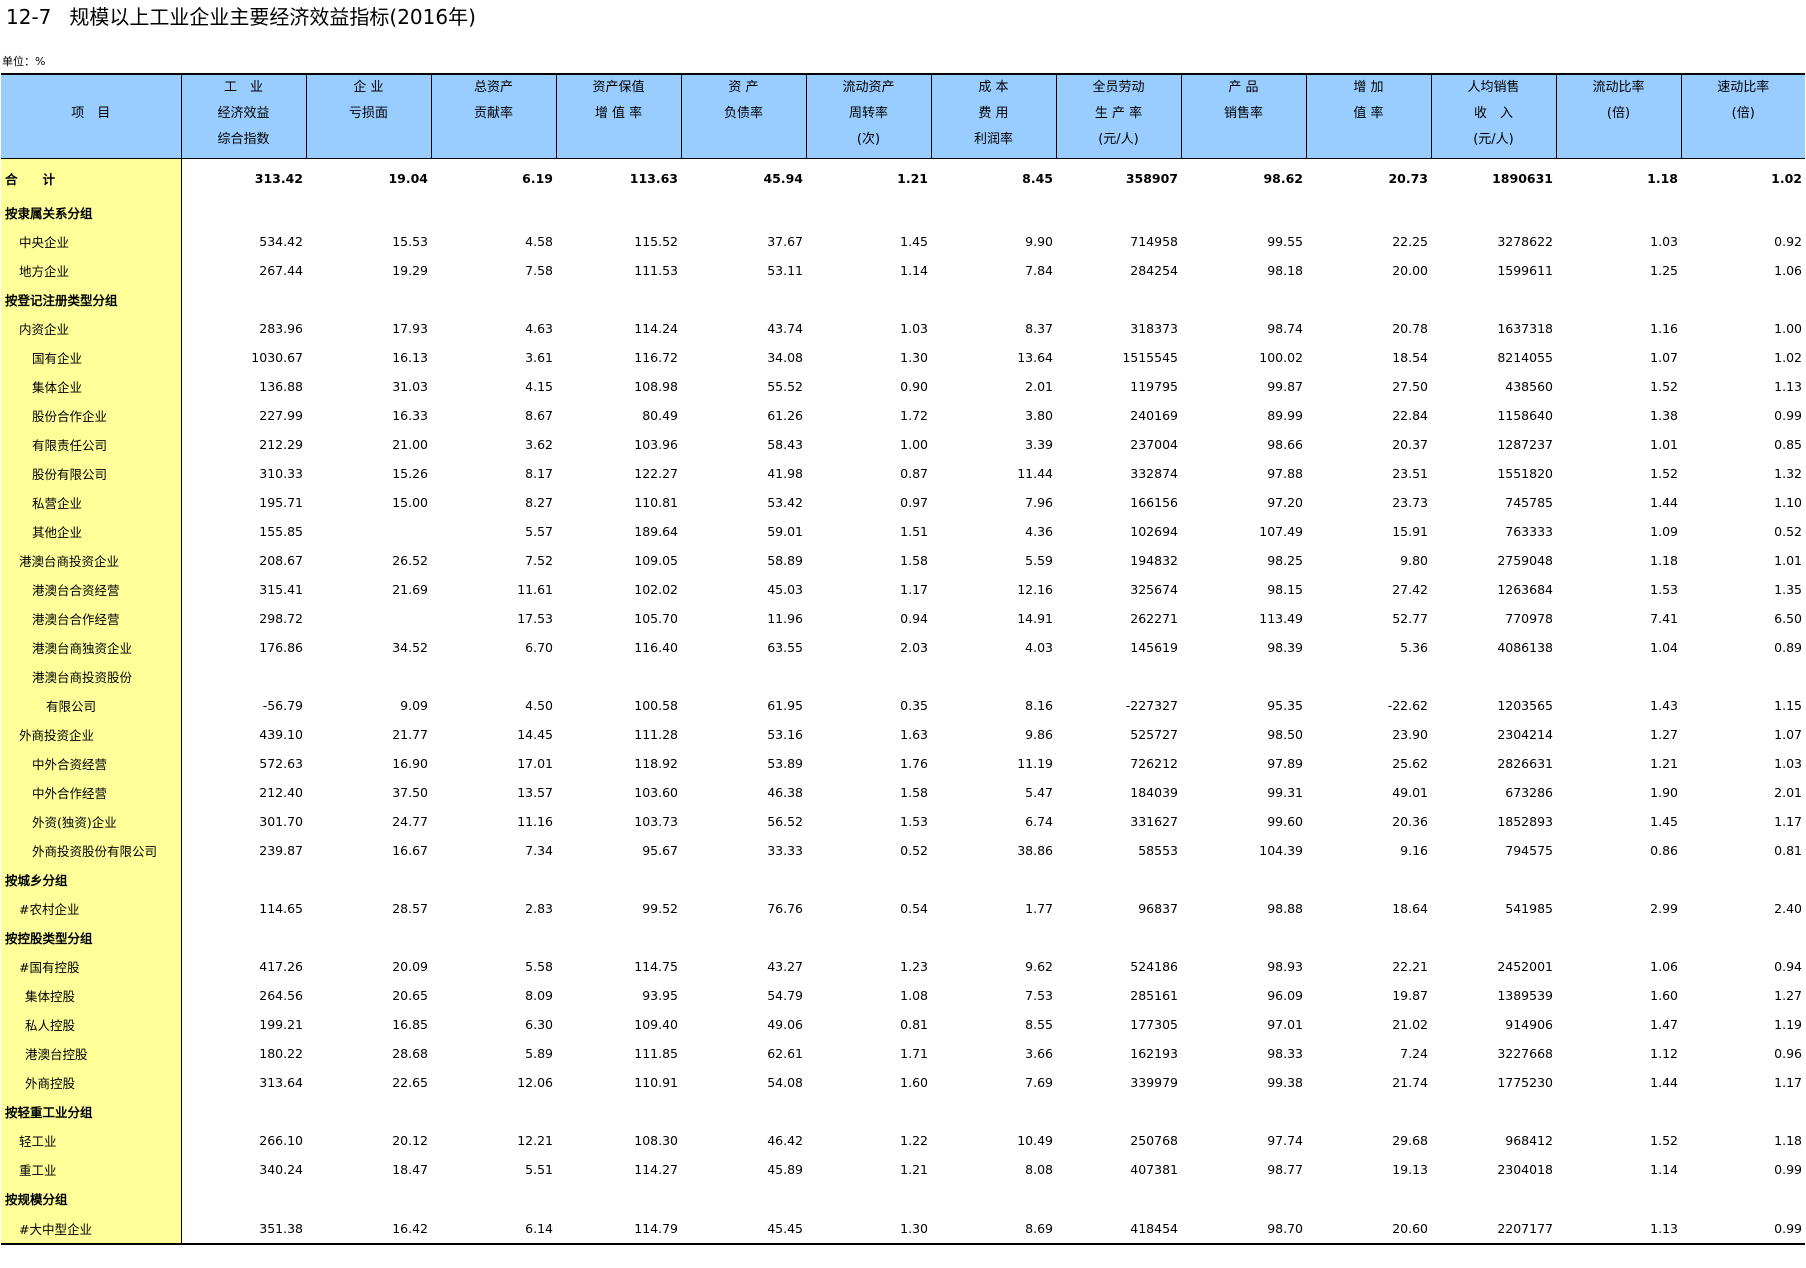 Image resolution: width=1806 pixels, height=1268 pixels. Describe the element at coordinates (281, 821) in the screenshot. I see `value-cell: 301.70` at that location.